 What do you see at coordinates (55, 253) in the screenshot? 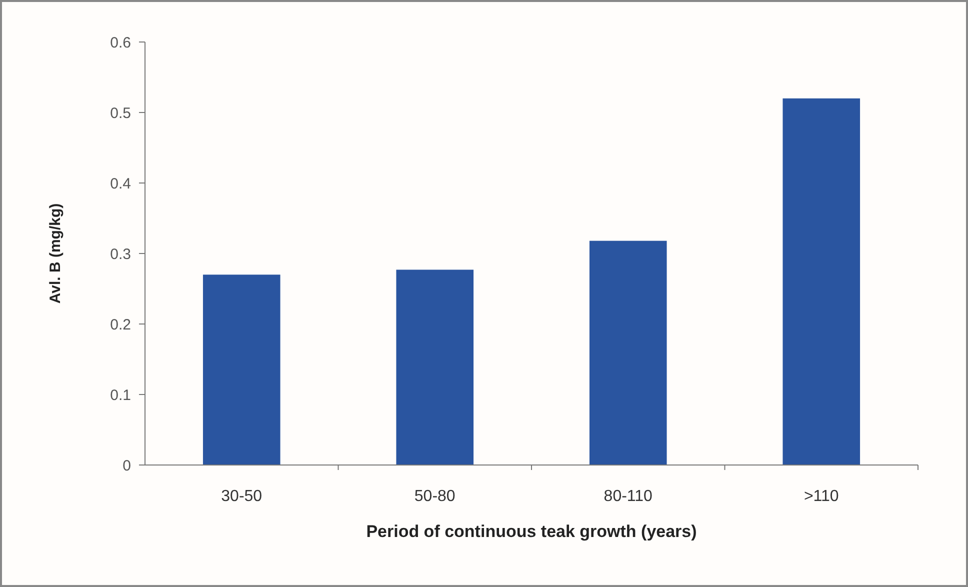
I see `y-axis-title: Avl. B (mg/kg)` at bounding box center [55, 253].